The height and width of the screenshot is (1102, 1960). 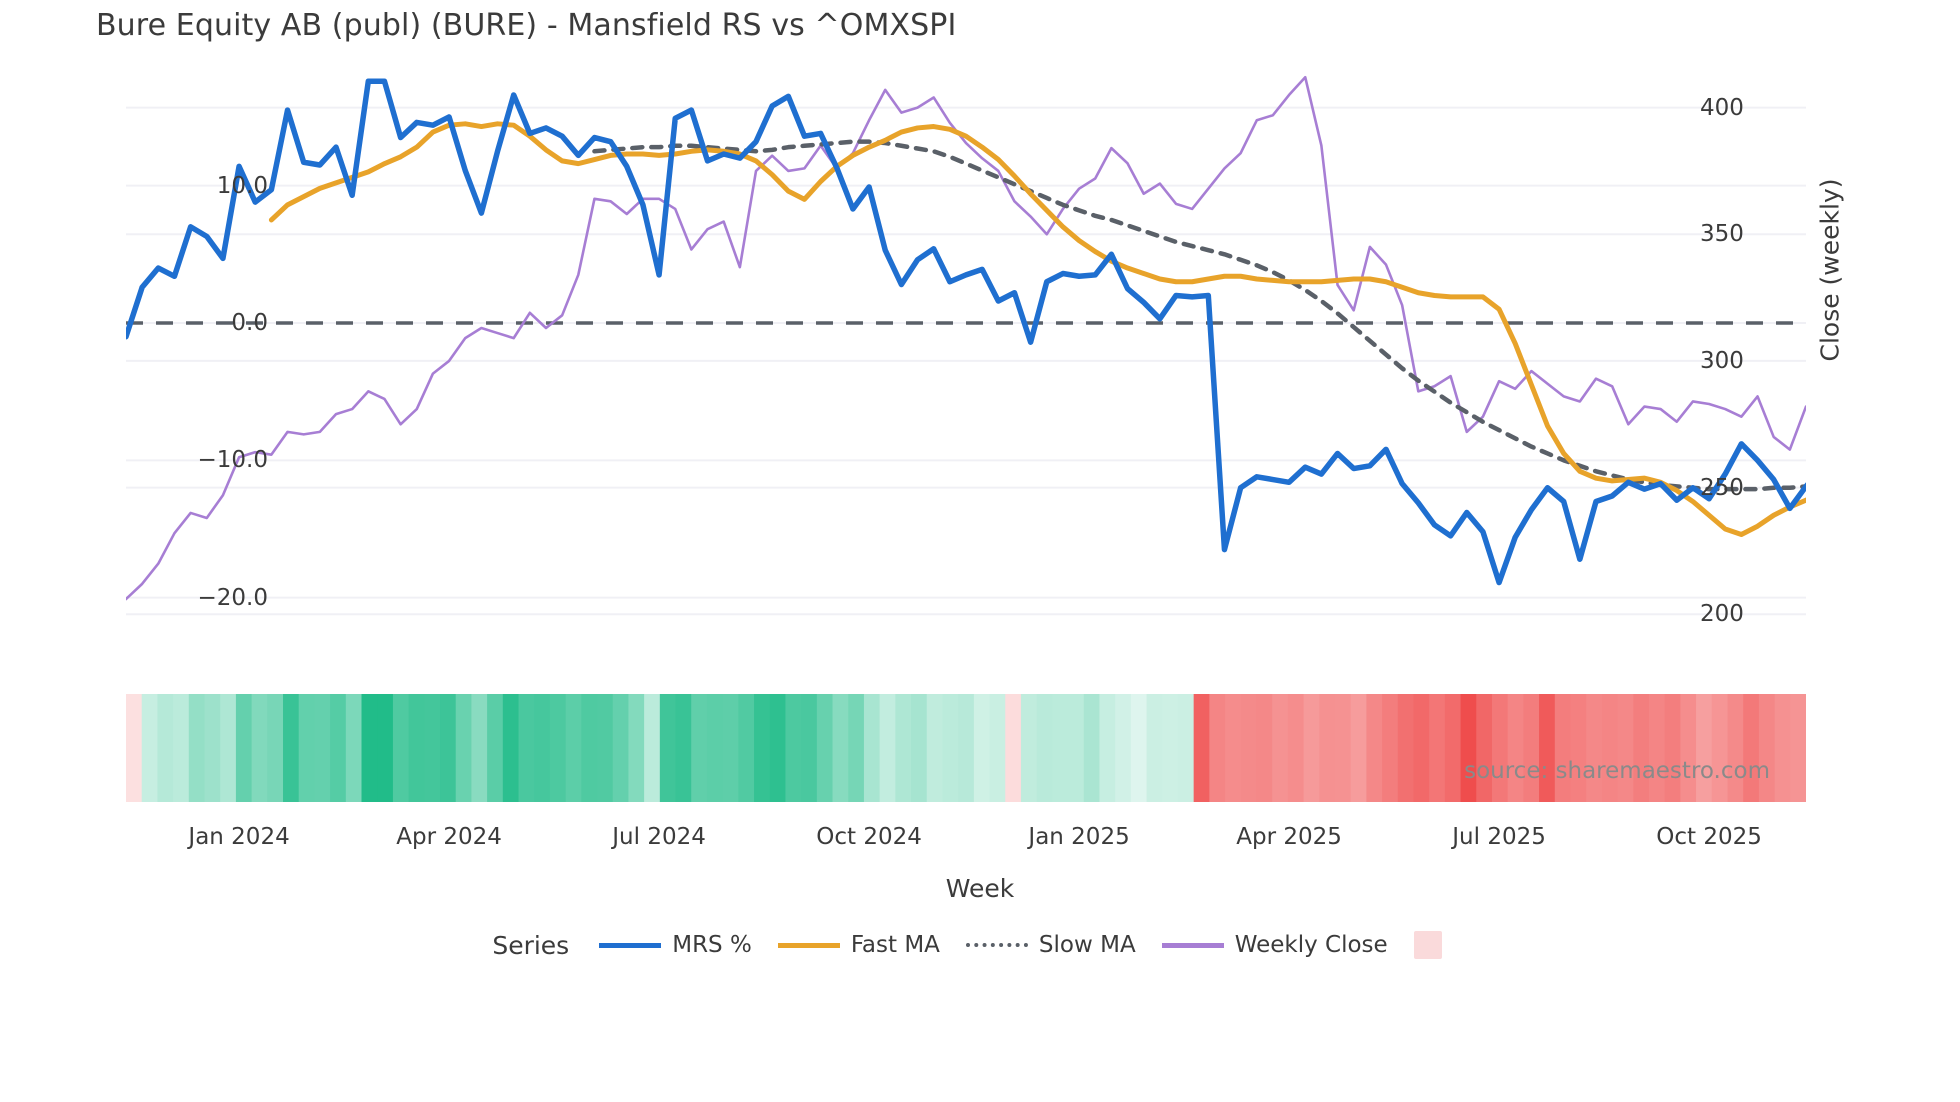 I want to click on regime-heat-strip-svg, so click(x=966, y=748).